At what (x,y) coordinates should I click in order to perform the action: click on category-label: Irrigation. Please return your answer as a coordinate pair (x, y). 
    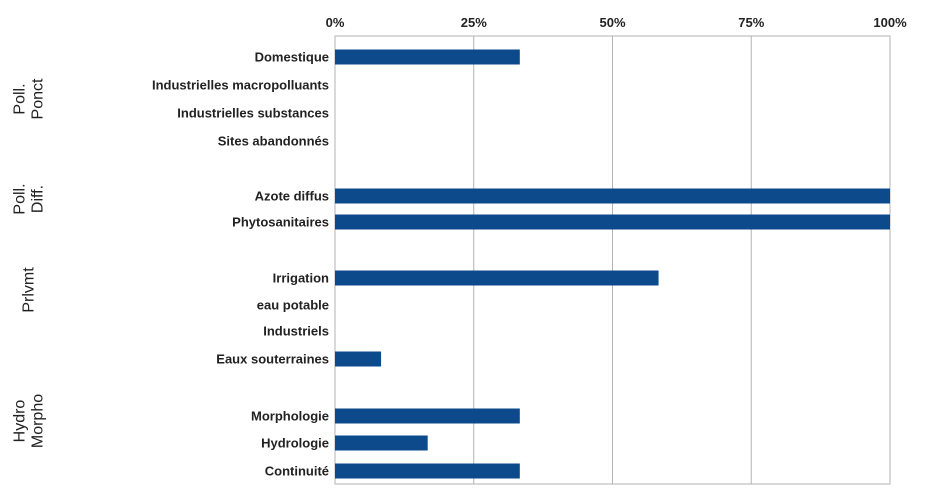
    Looking at the image, I should click on (301, 278).